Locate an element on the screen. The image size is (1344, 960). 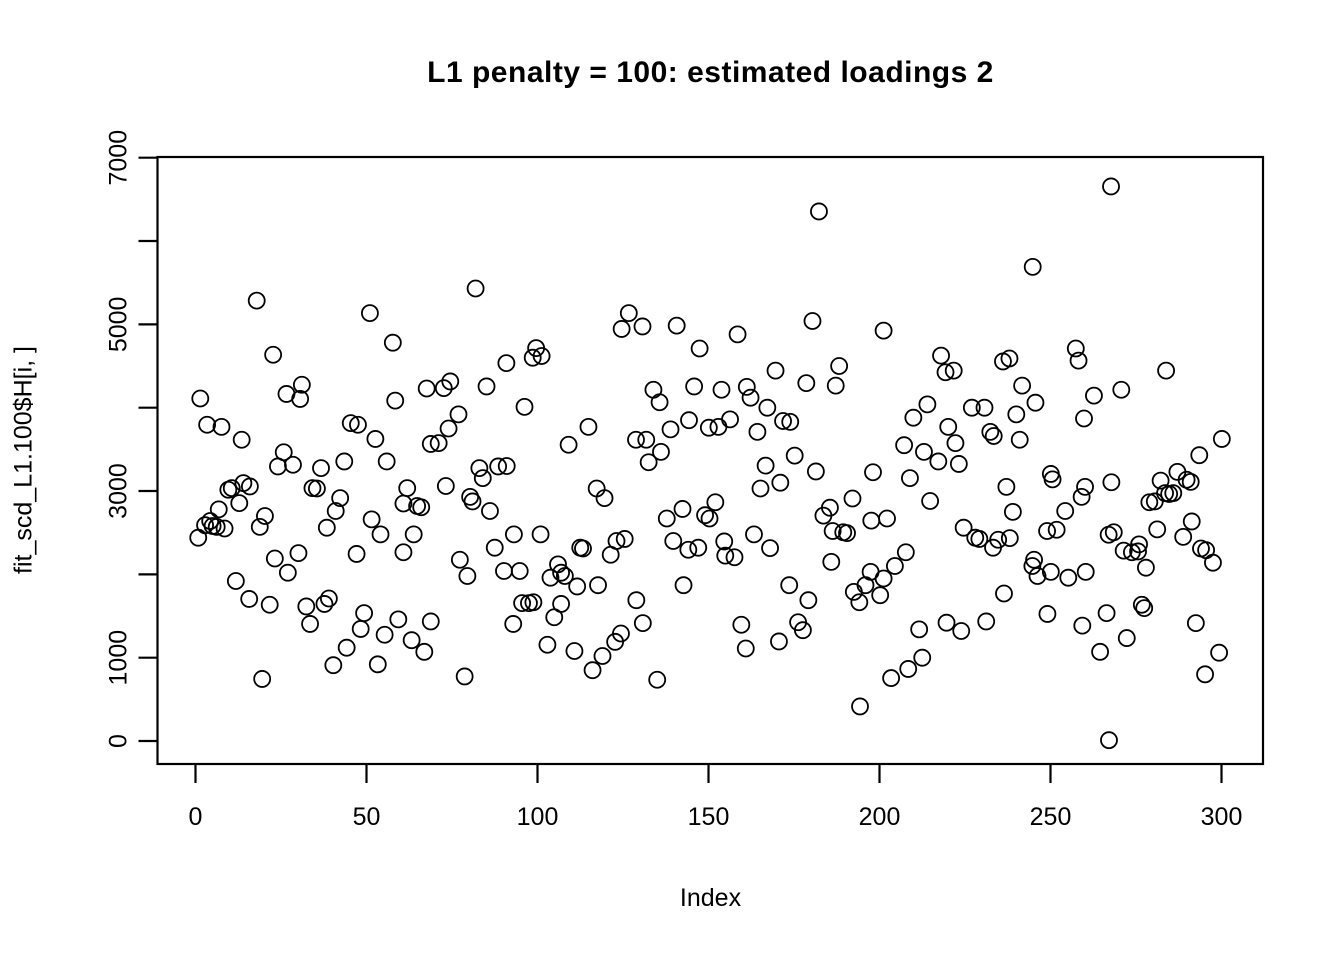
y-tick-label: 3000 is located at coordinates (119, 491).